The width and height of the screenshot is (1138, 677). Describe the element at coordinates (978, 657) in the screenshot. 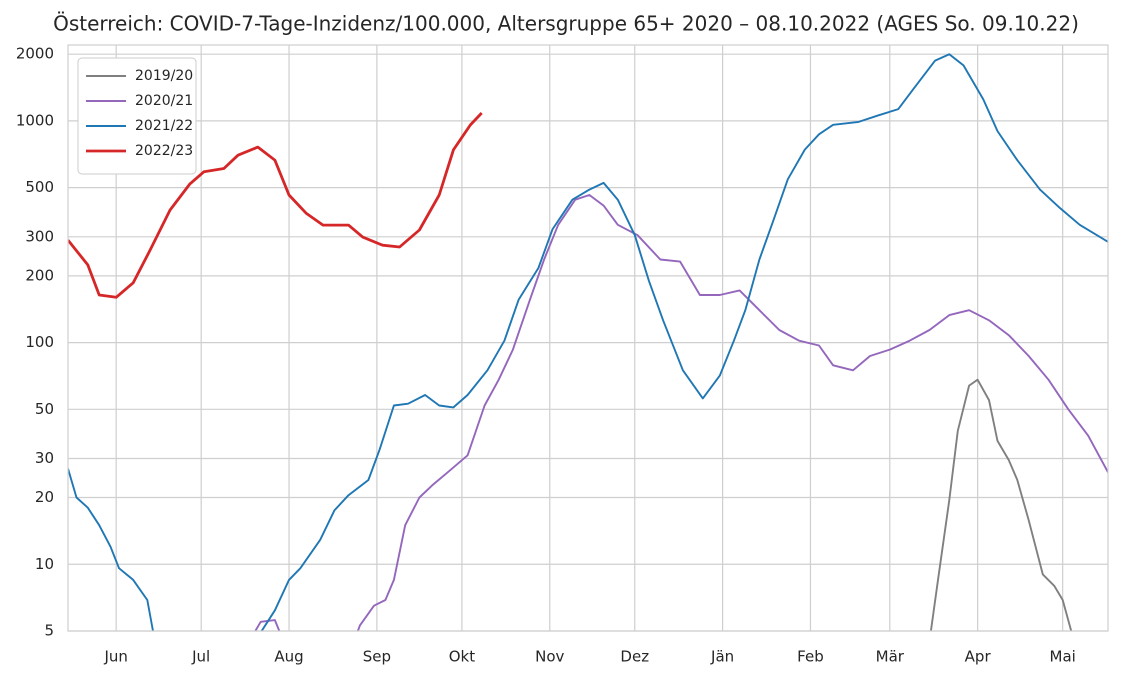

I see `x-tick-label: Apr` at that location.